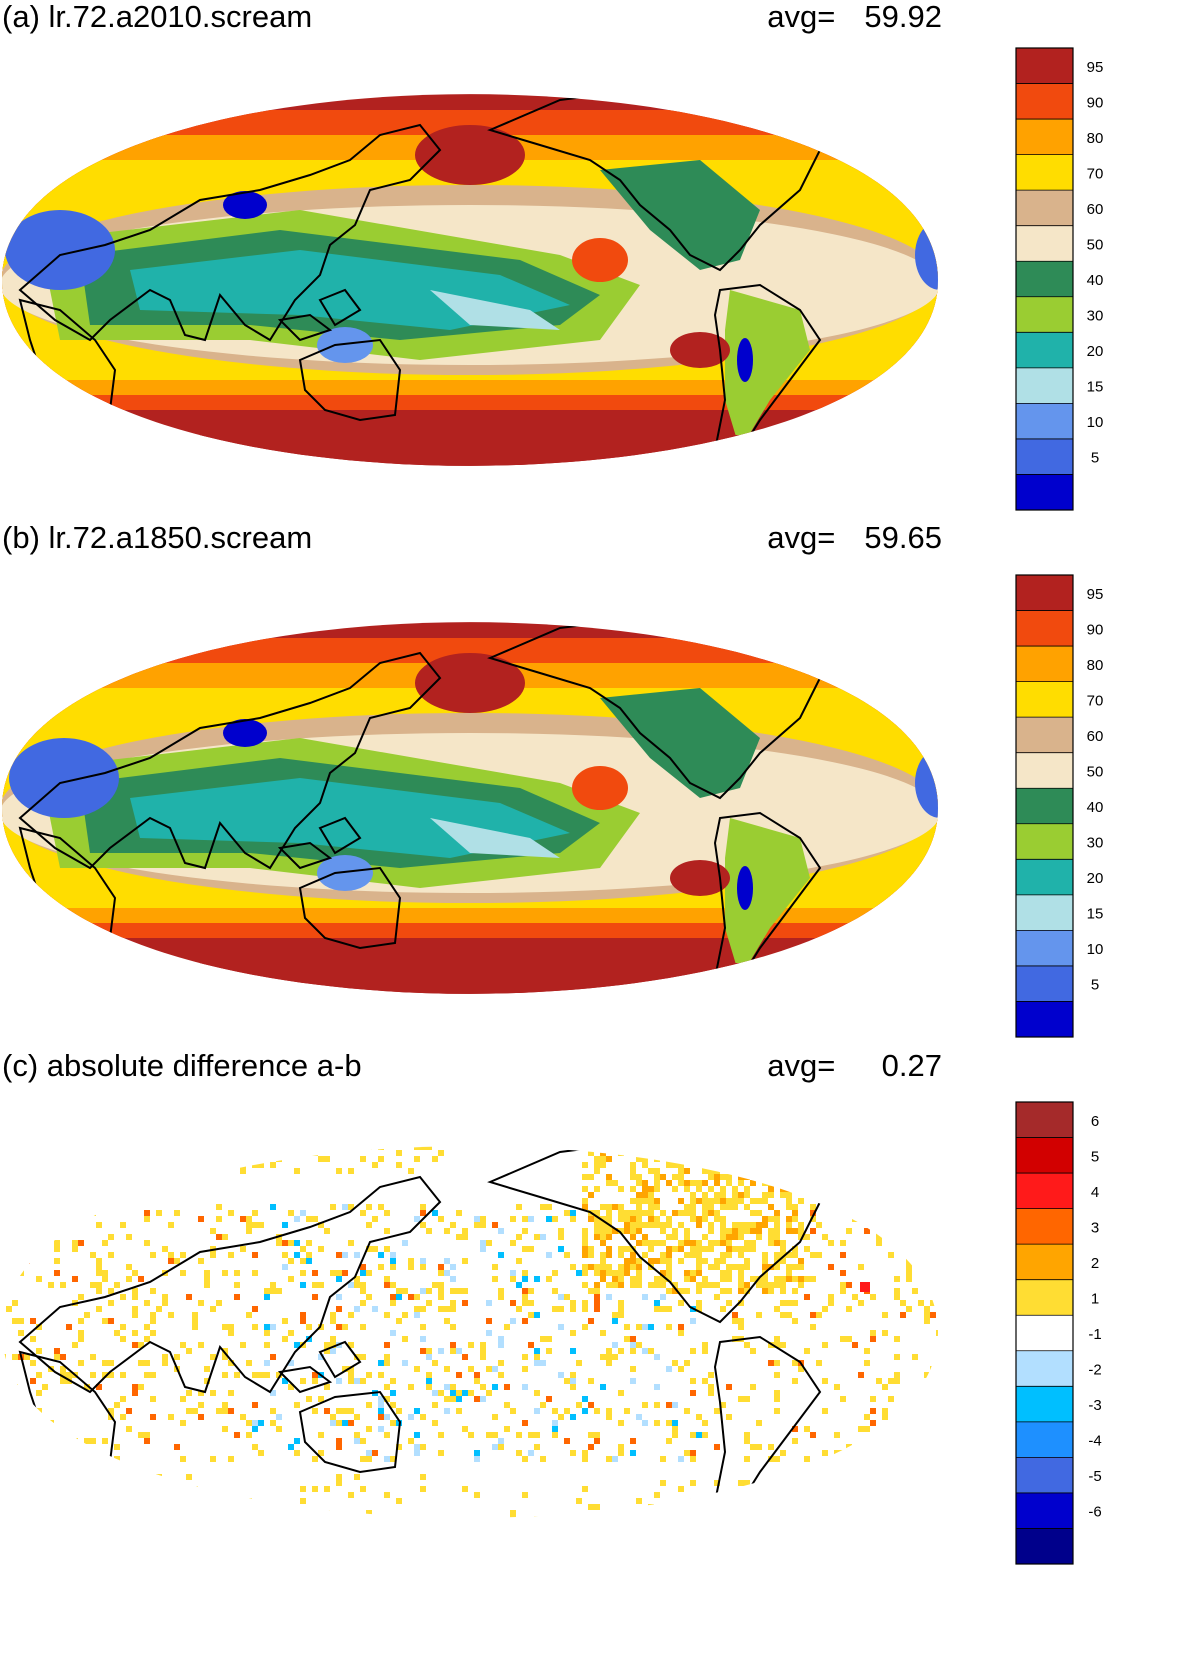 The width and height of the screenshot is (1183, 1677). What do you see at coordinates (1095, 594) in the screenshot?
I see `colorbar-b-tick-label: 95` at bounding box center [1095, 594].